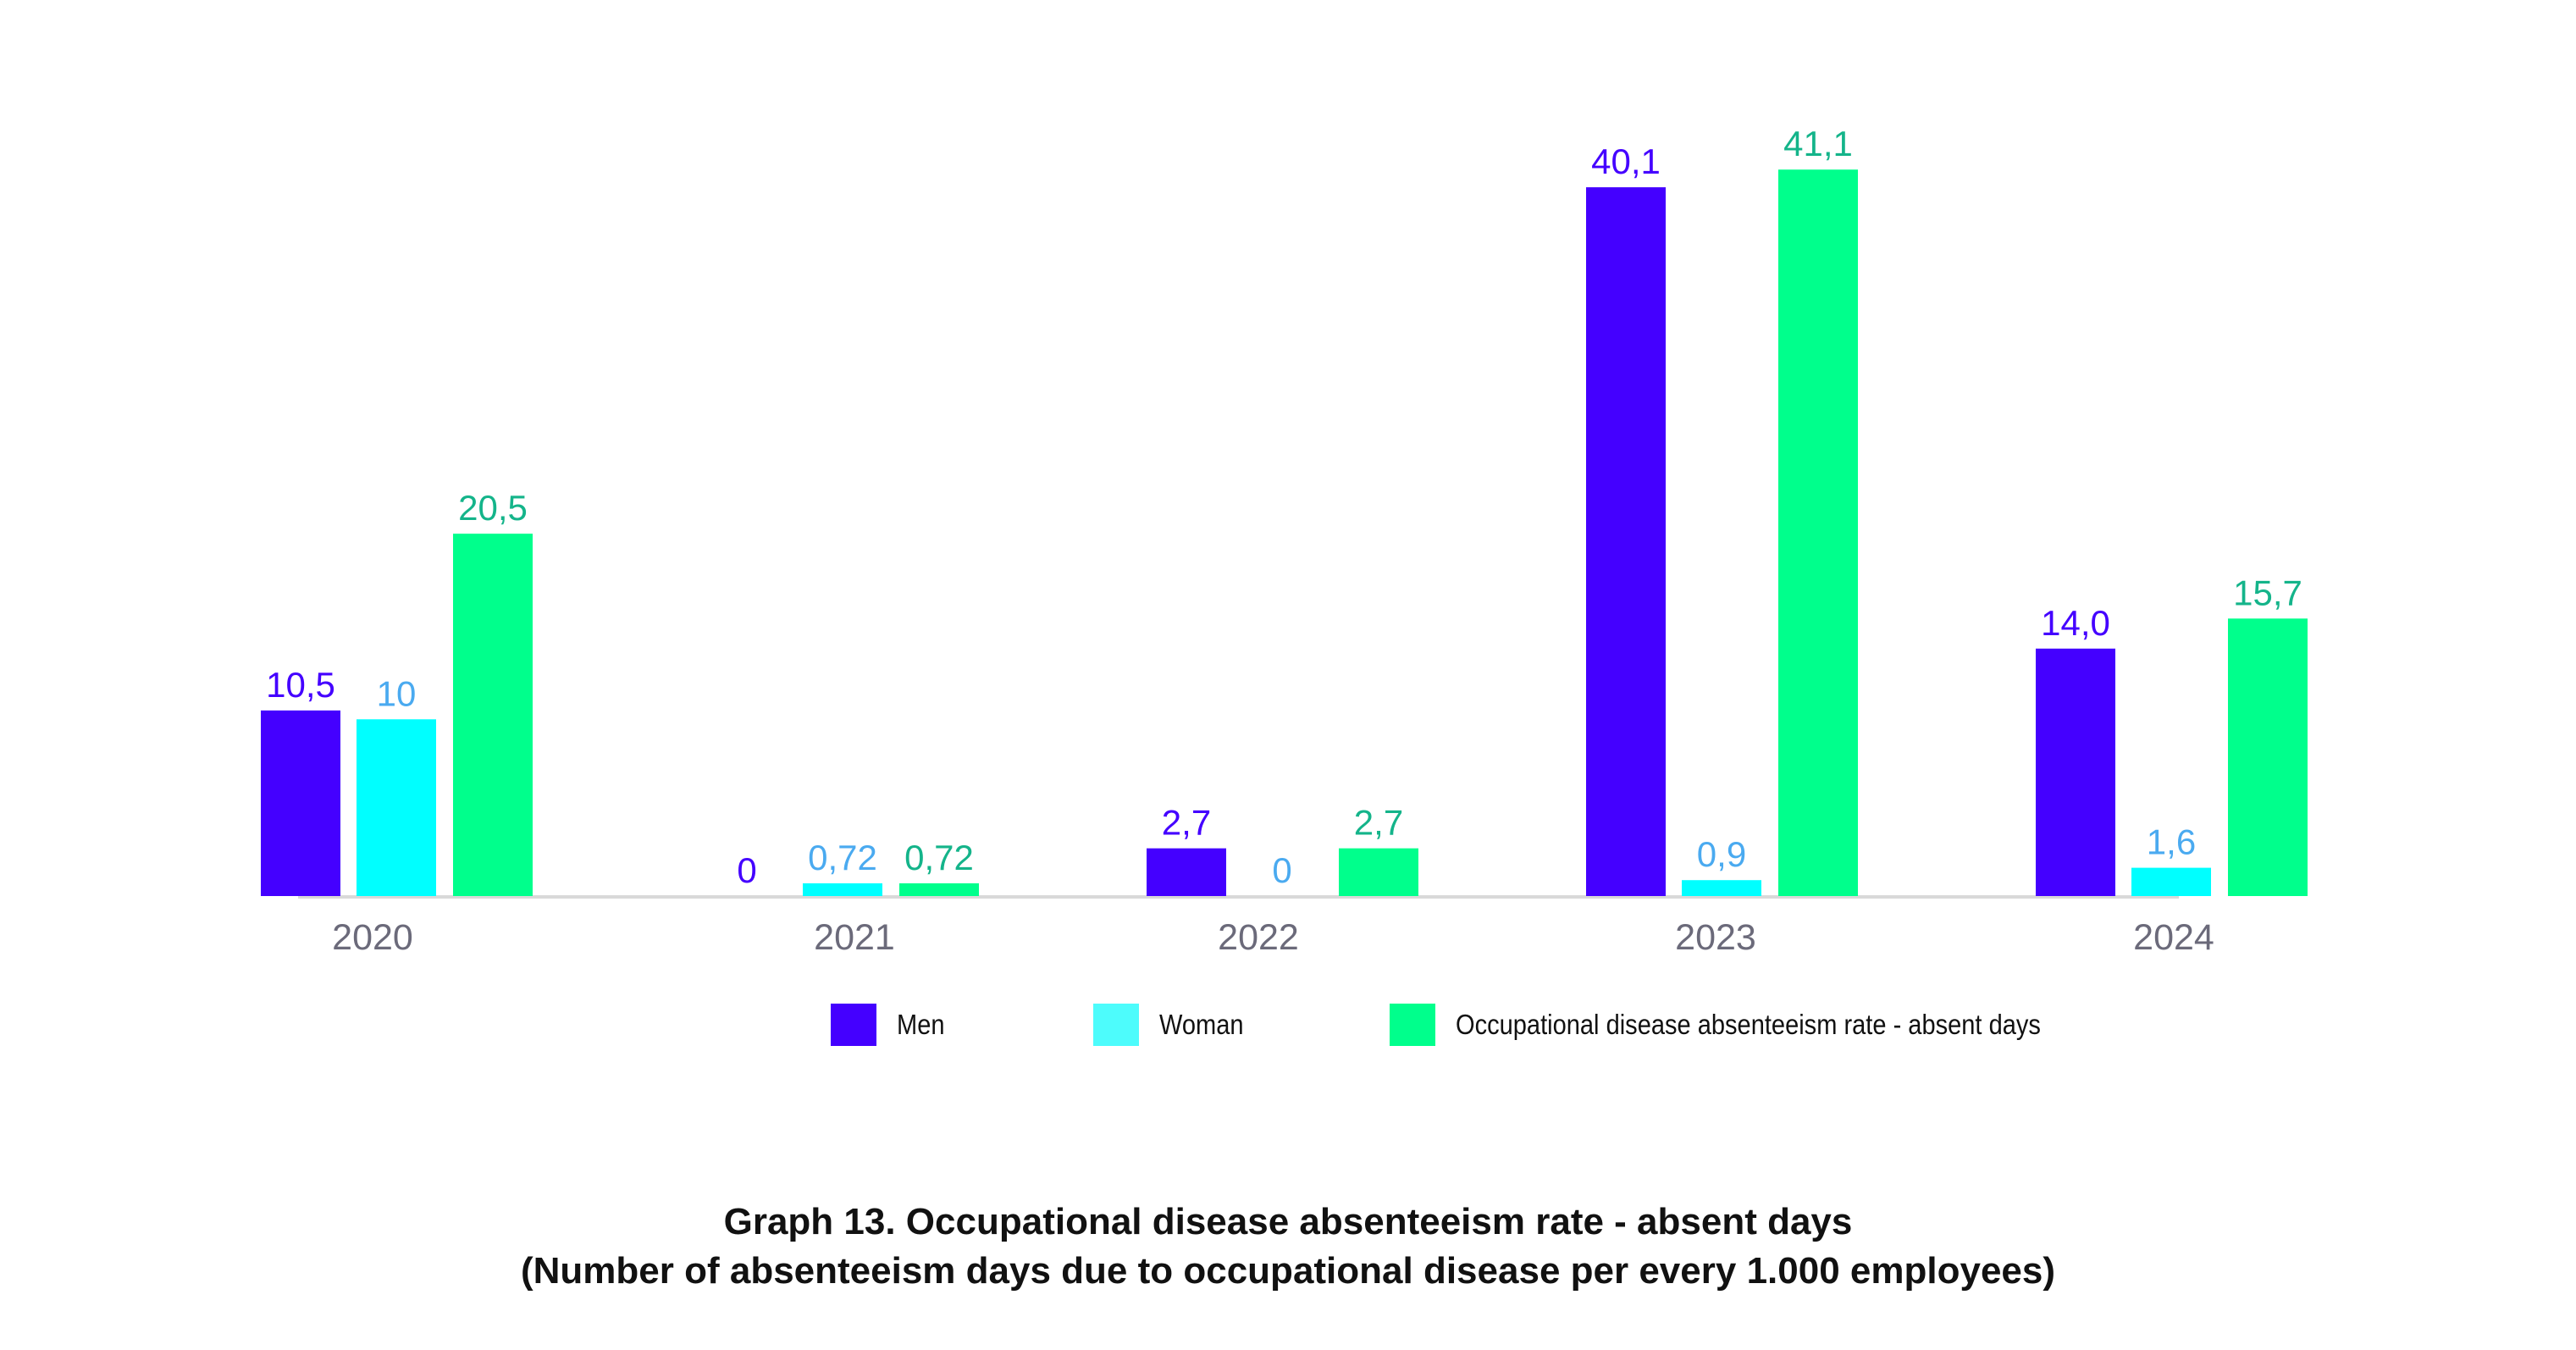 This screenshot has width=2576, height=1350. I want to click on data-label-absenteeism-rate-2023: 41,1, so click(1818, 143).